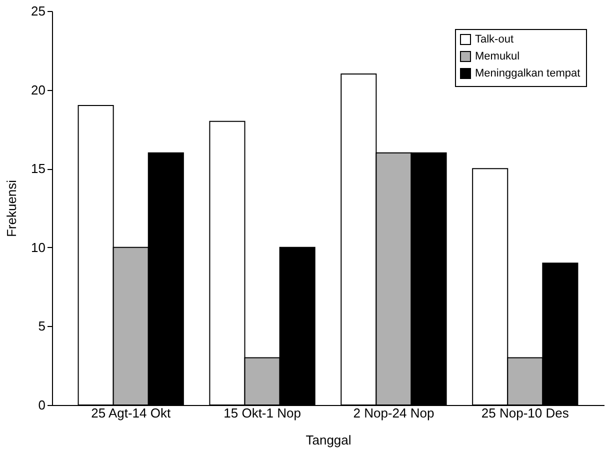  What do you see at coordinates (38, 90) in the screenshot?
I see `y-tick-label: 20` at bounding box center [38, 90].